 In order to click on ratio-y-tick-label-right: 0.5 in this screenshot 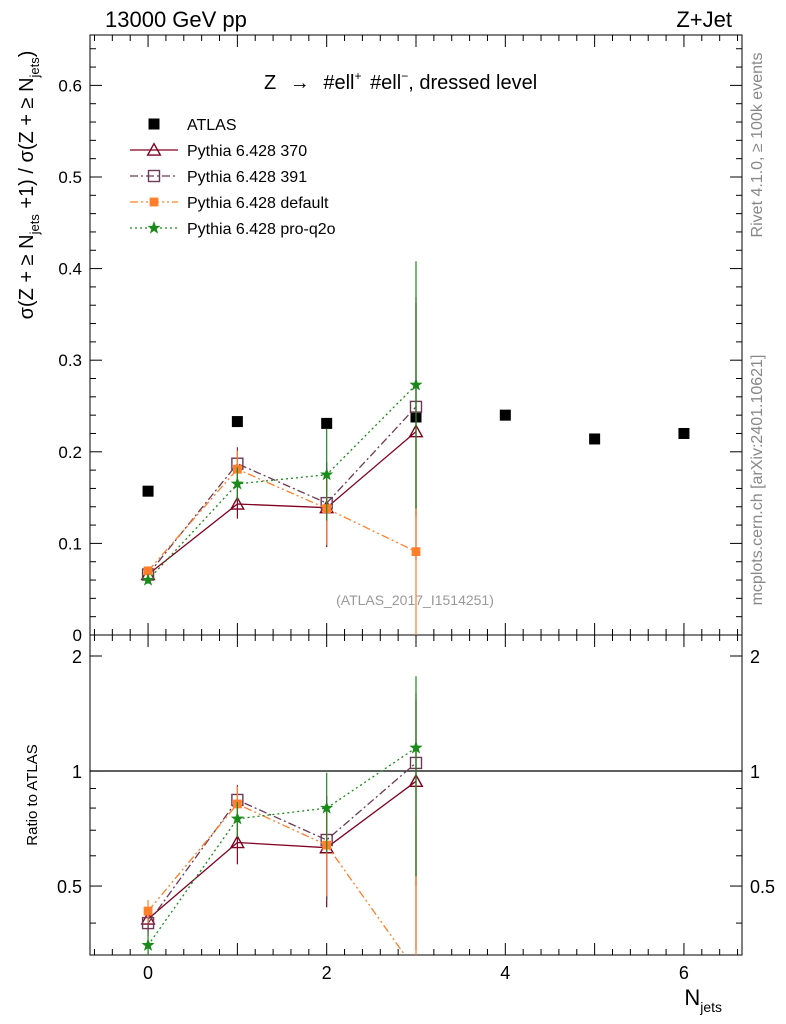, I will do `click(762, 887)`.